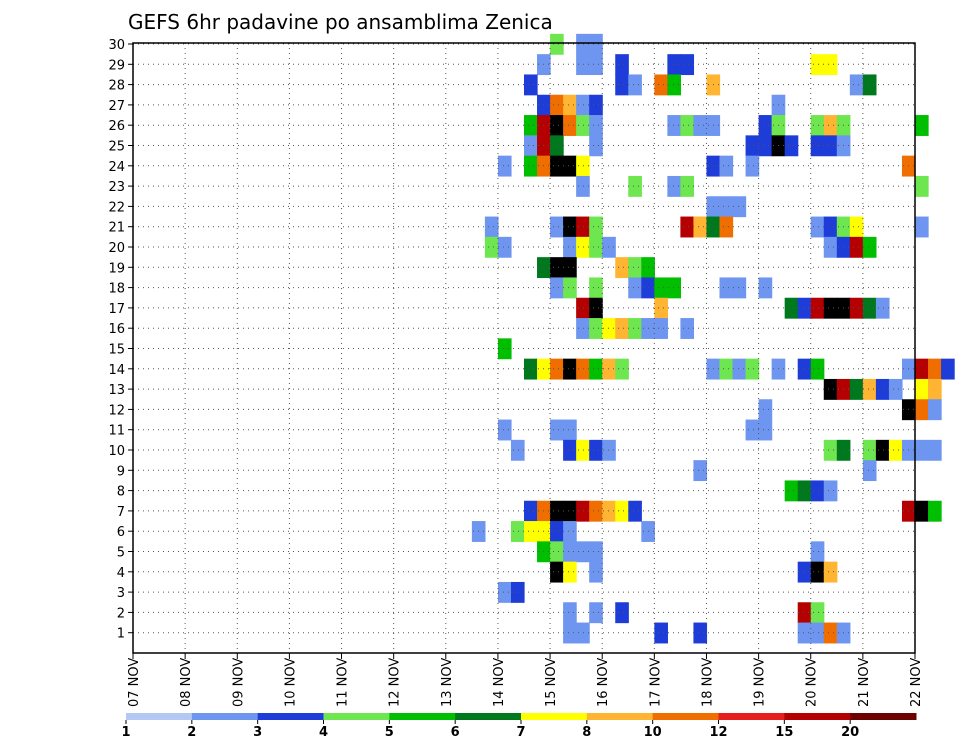 The width and height of the screenshot is (960, 746). What do you see at coordinates (850, 732) in the screenshot?
I see `legend-label-20: 20` at bounding box center [850, 732].